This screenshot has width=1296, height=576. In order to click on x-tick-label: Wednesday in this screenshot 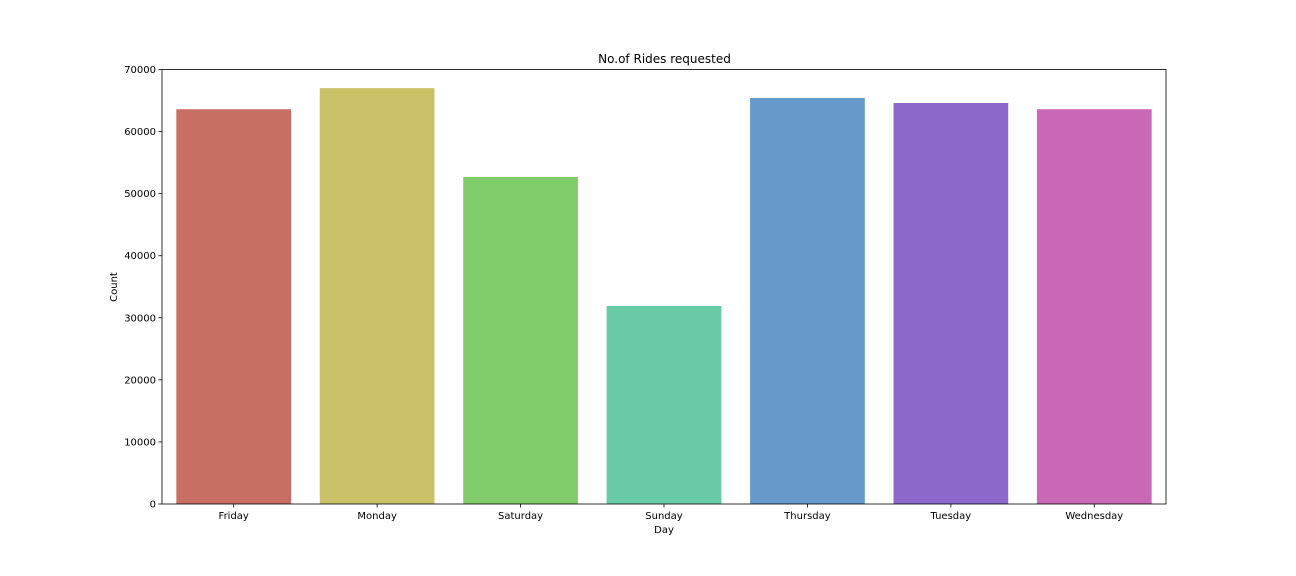, I will do `click(1094, 516)`.